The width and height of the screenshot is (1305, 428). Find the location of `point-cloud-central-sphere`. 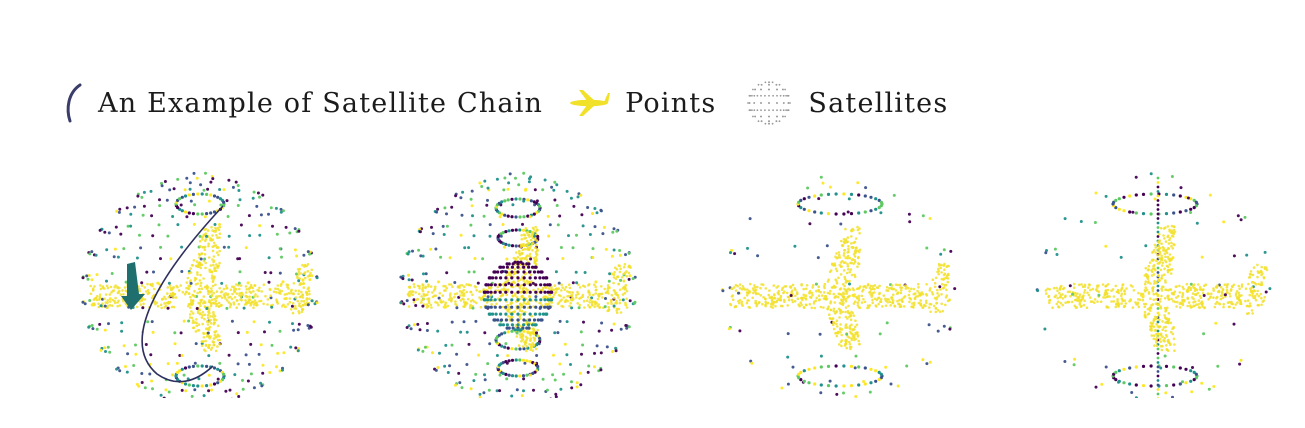

point-cloud-central-sphere is located at coordinates (518, 284).